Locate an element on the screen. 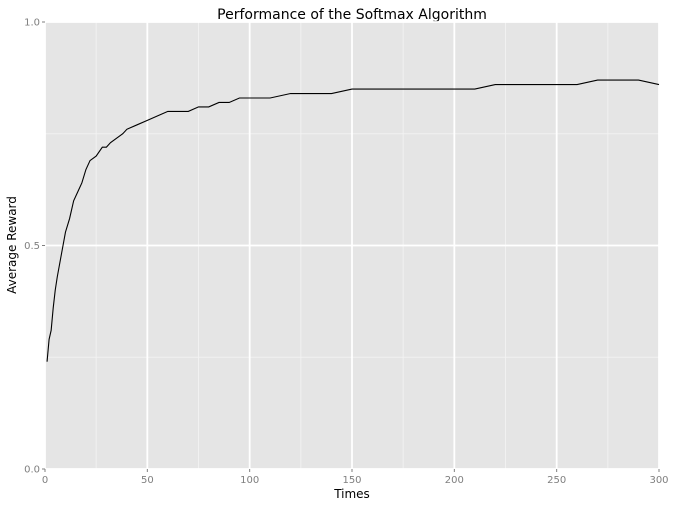  x-tick-label: 200 is located at coordinates (454, 480).